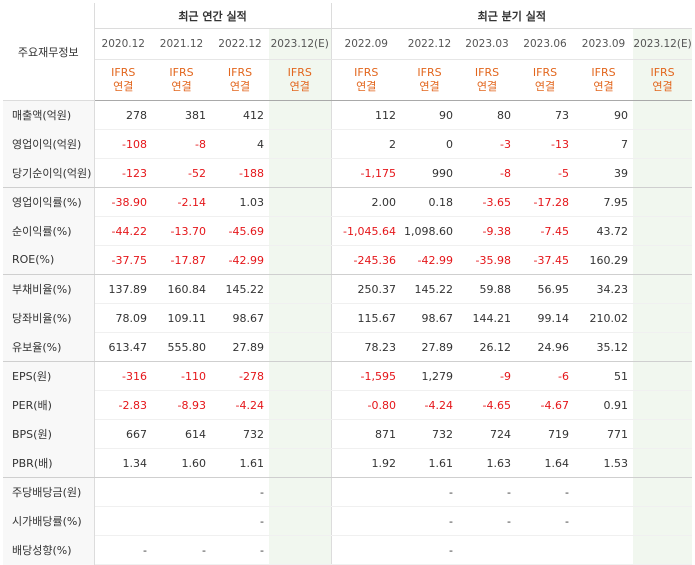 The height and width of the screenshot is (565, 695). What do you see at coordinates (123, 231) in the screenshot?
I see `table-cell: -44.22` at bounding box center [123, 231].